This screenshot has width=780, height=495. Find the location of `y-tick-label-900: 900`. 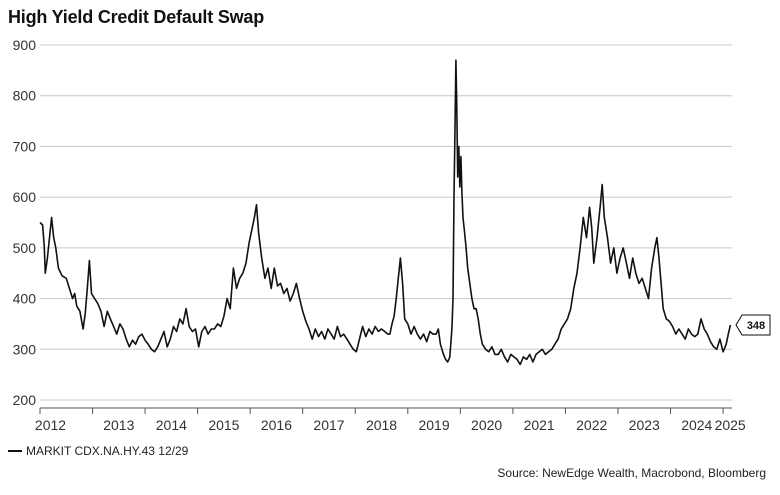

y-tick-label-900: 900 is located at coordinates (25, 45).